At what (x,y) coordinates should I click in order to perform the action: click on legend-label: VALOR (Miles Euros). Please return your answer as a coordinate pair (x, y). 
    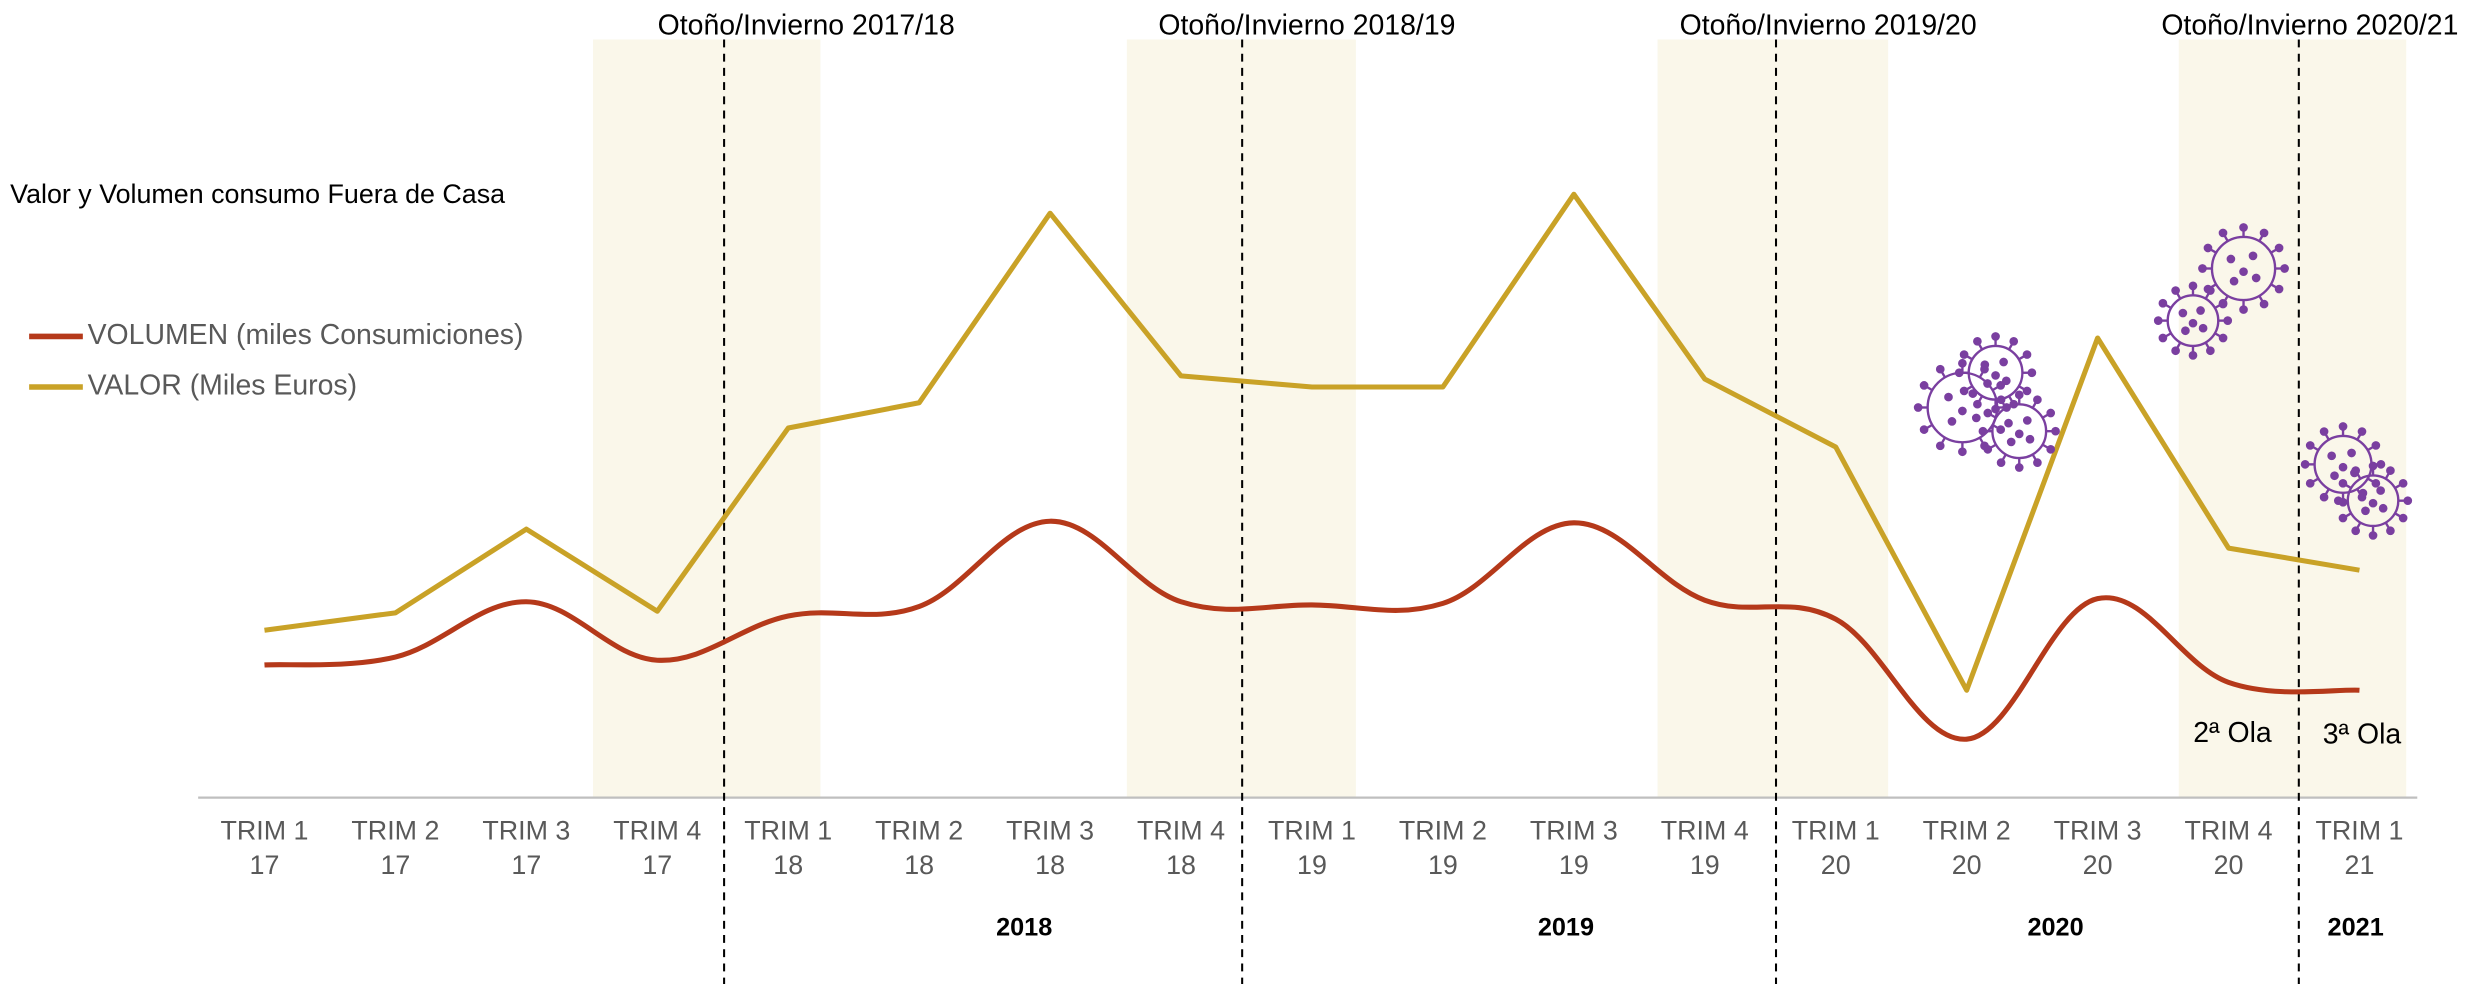
    Looking at the image, I should click on (223, 385).